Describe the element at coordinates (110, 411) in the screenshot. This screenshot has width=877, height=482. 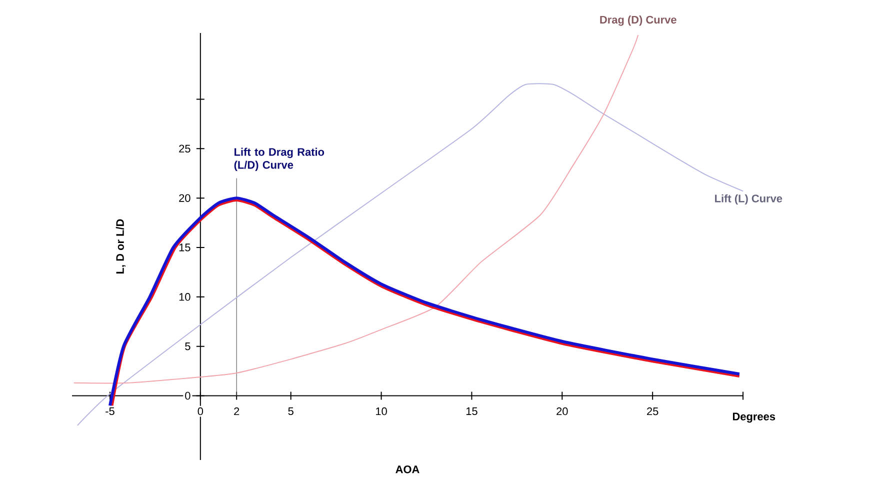
I see `x-tick-label: -5` at that location.